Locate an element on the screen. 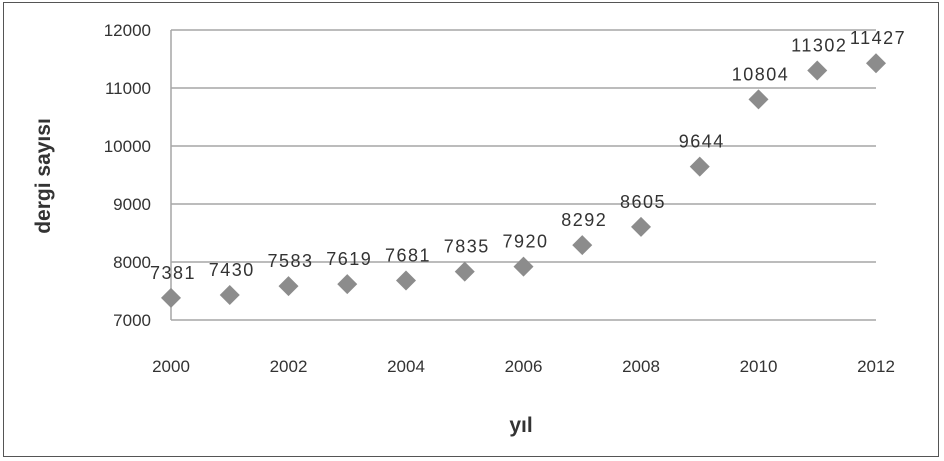  x-tick-label: 2004 is located at coordinates (406, 366).